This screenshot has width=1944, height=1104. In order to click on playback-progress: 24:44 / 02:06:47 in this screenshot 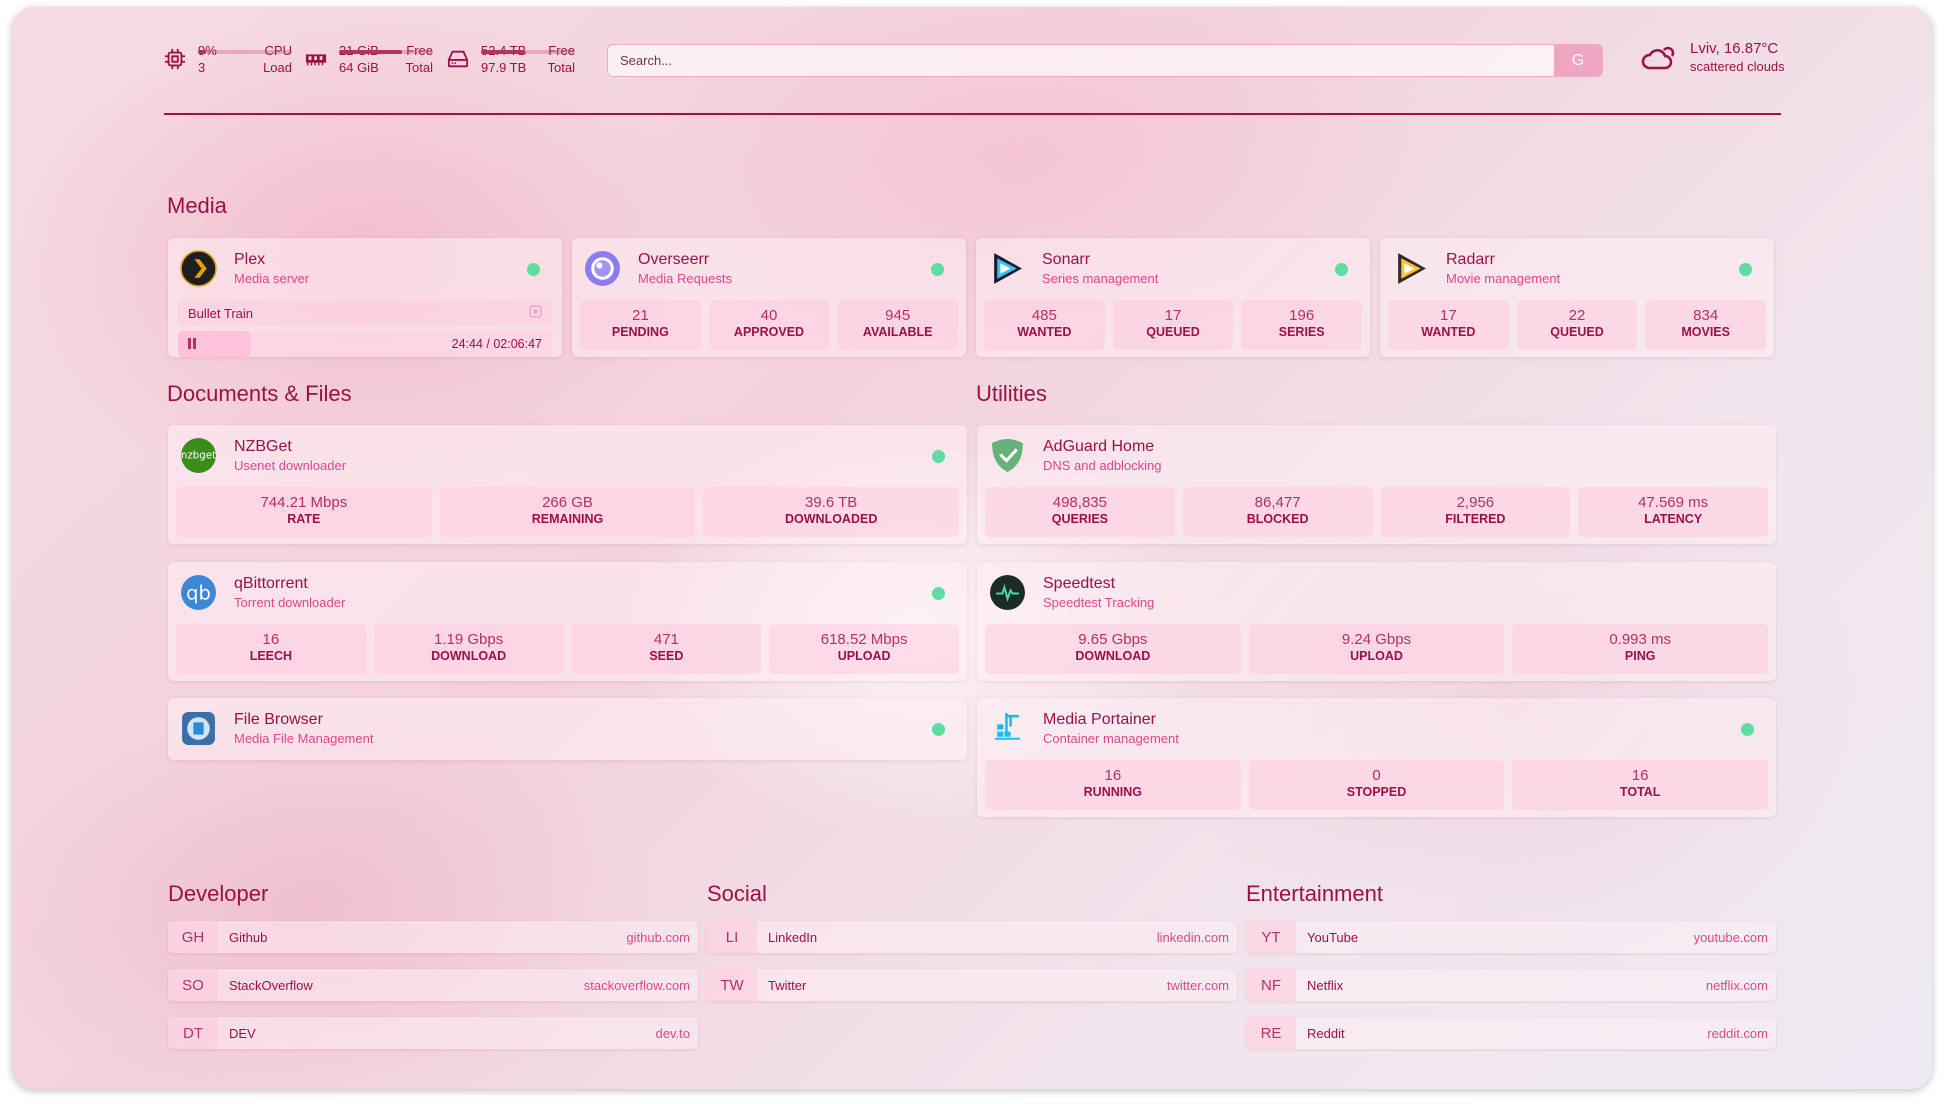, I will do `click(365, 344)`.